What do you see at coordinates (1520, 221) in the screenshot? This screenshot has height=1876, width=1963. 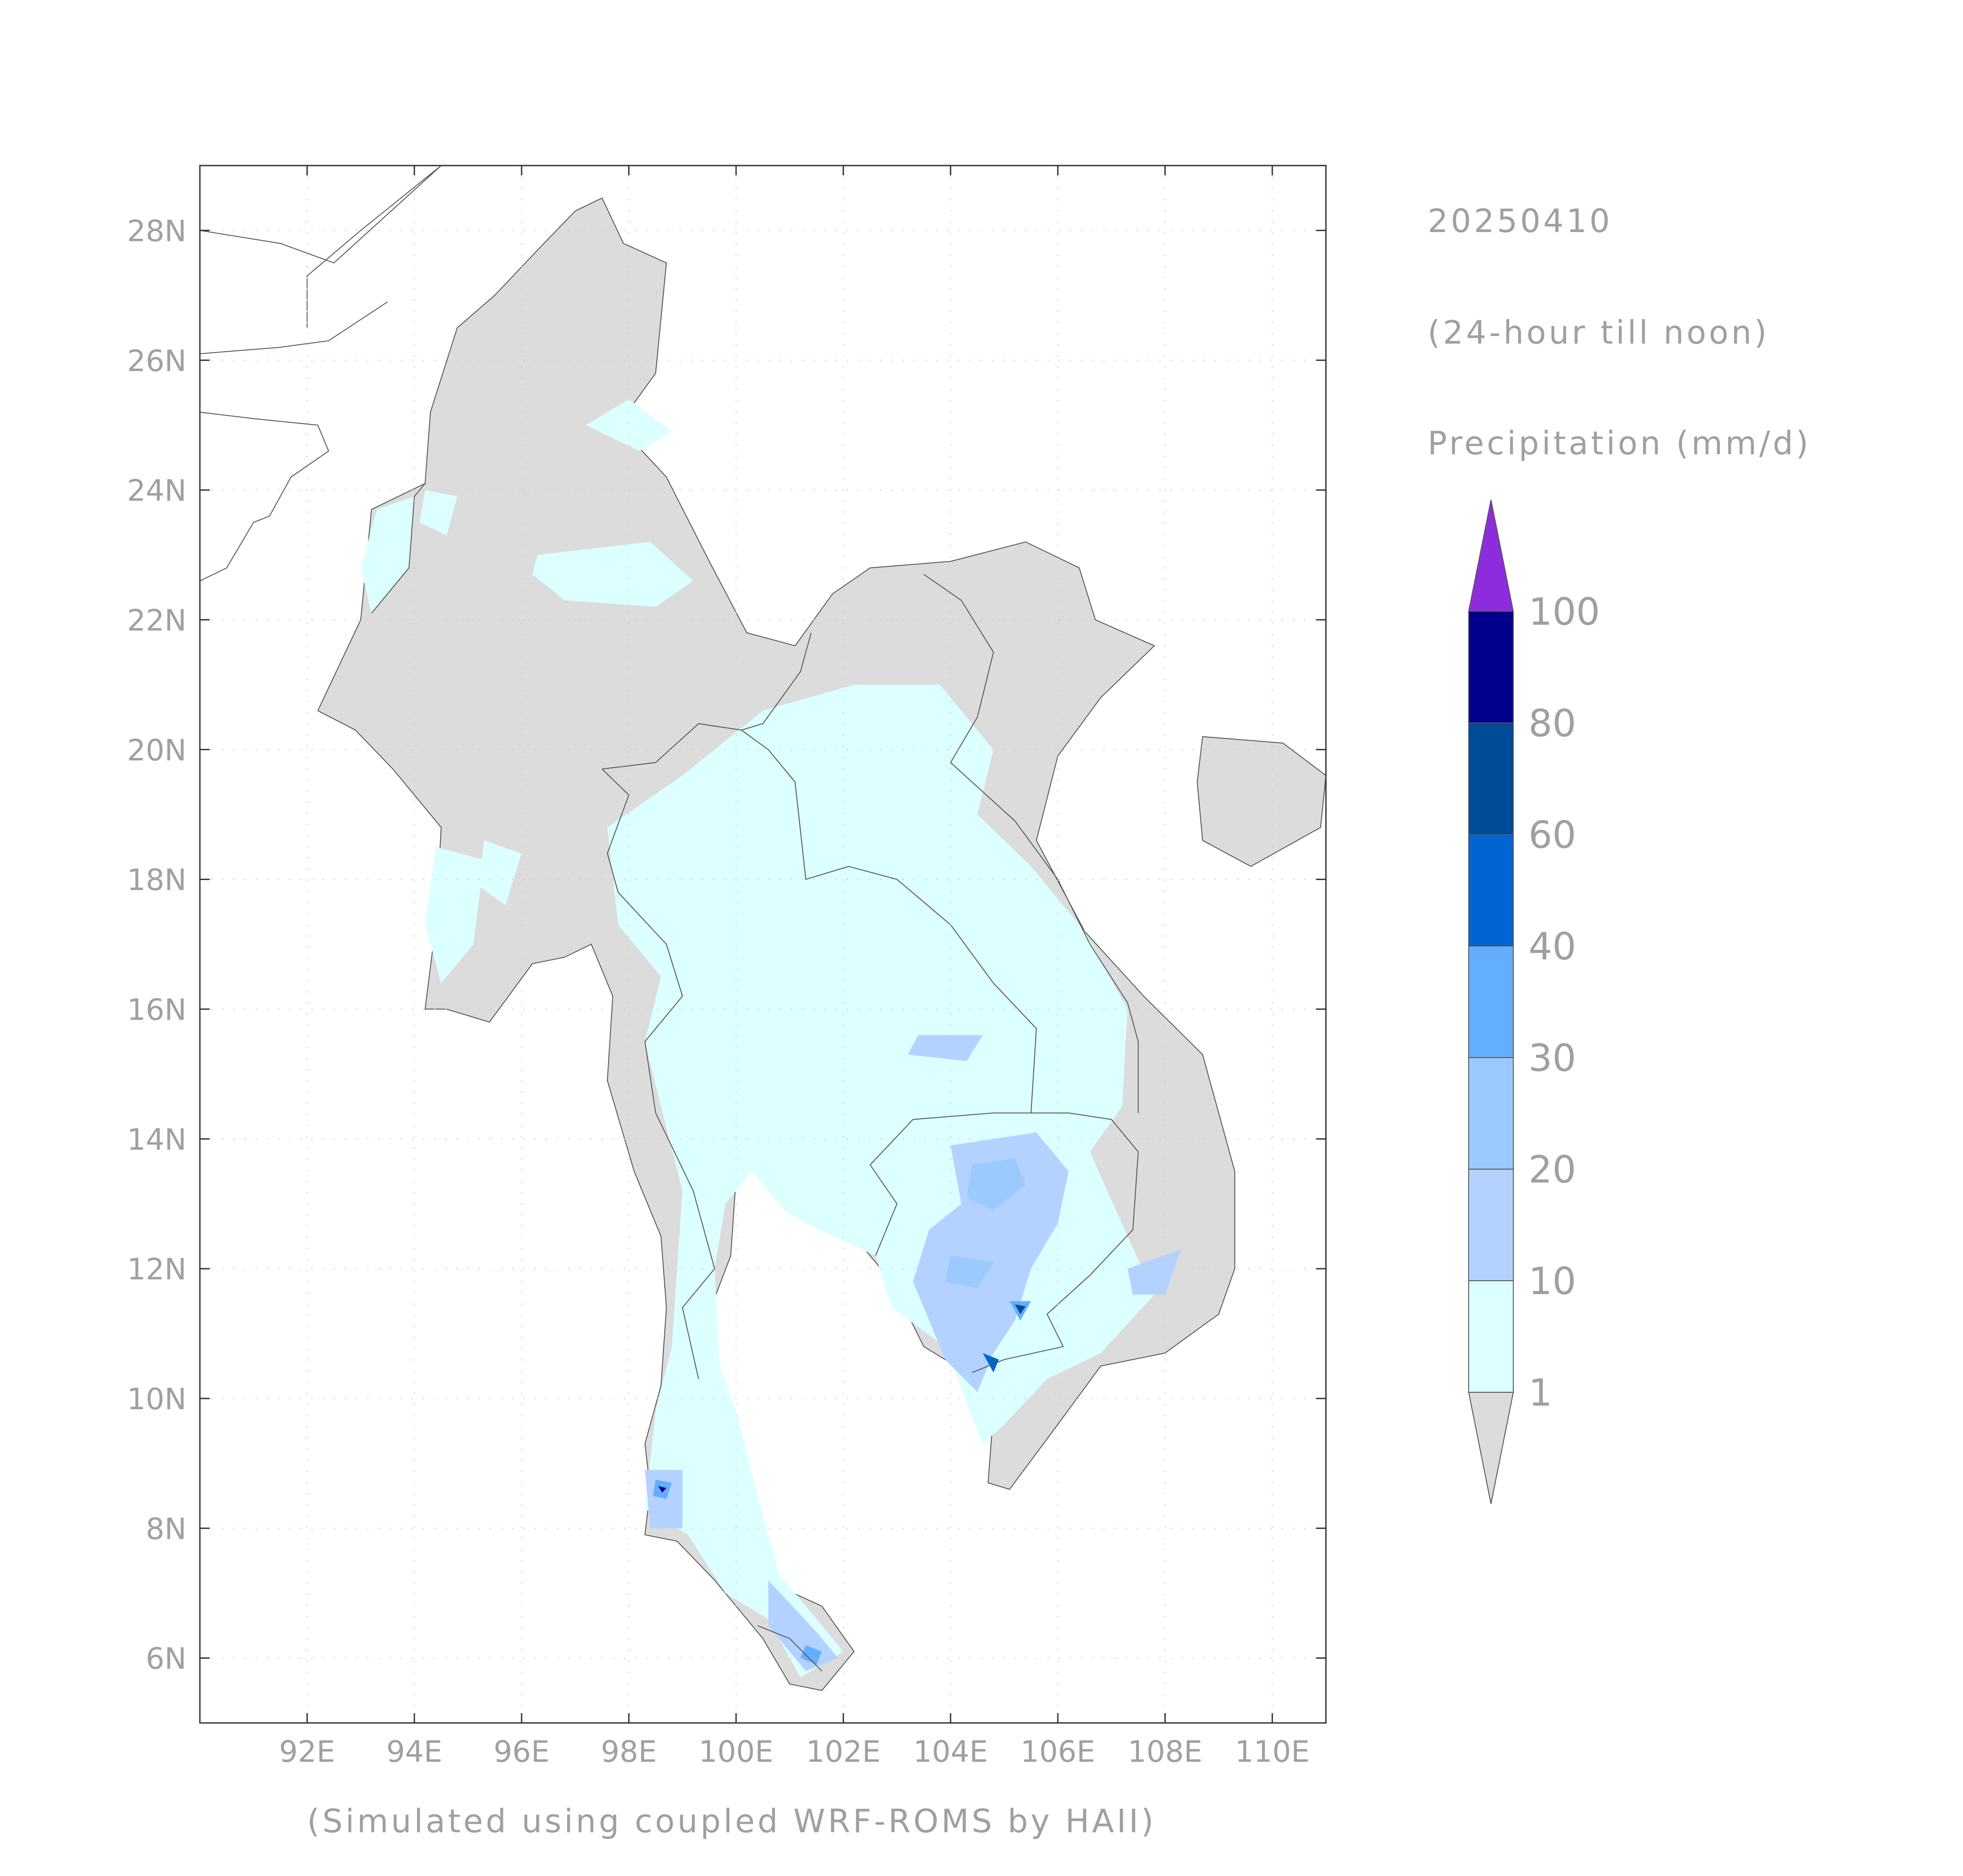 I see `date-title: 20250410` at bounding box center [1520, 221].